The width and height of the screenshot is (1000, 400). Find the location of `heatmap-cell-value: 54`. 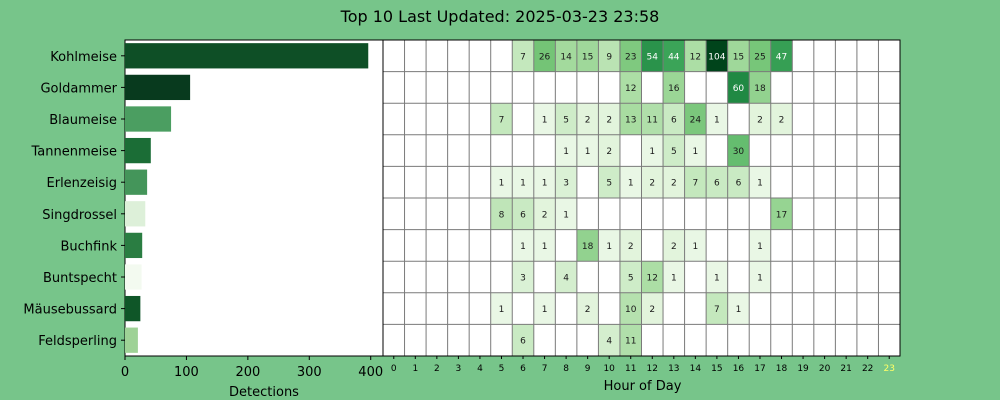

heatmap-cell-value: 54 is located at coordinates (653, 57).